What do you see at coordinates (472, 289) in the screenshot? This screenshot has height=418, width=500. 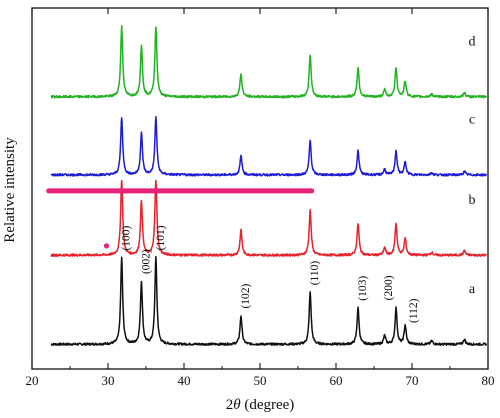 I see `series-label-a: a` at bounding box center [472, 289].